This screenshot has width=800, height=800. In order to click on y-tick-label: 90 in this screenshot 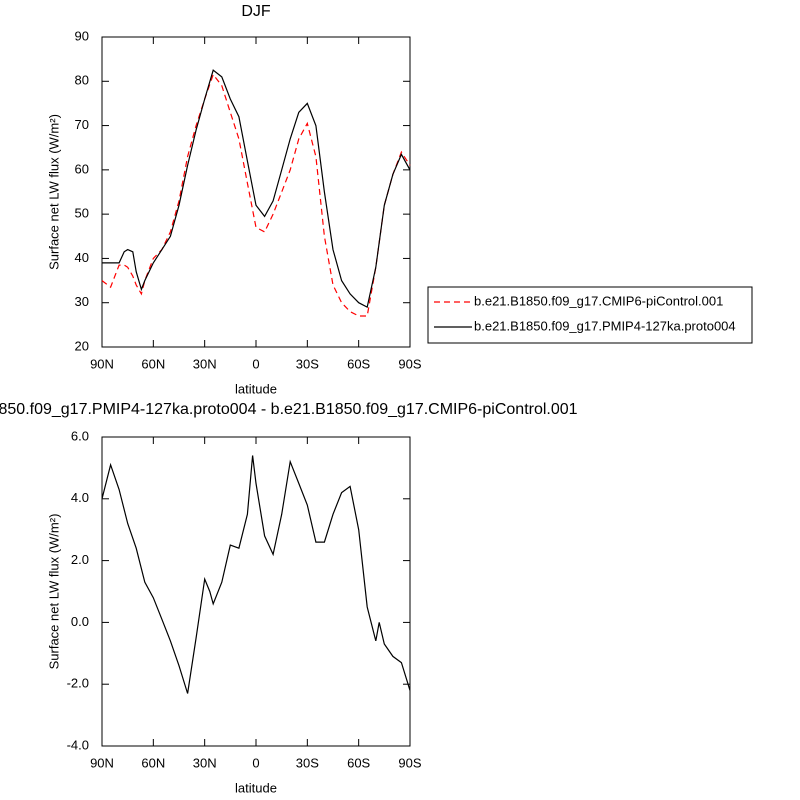, I will do `click(82, 35)`.